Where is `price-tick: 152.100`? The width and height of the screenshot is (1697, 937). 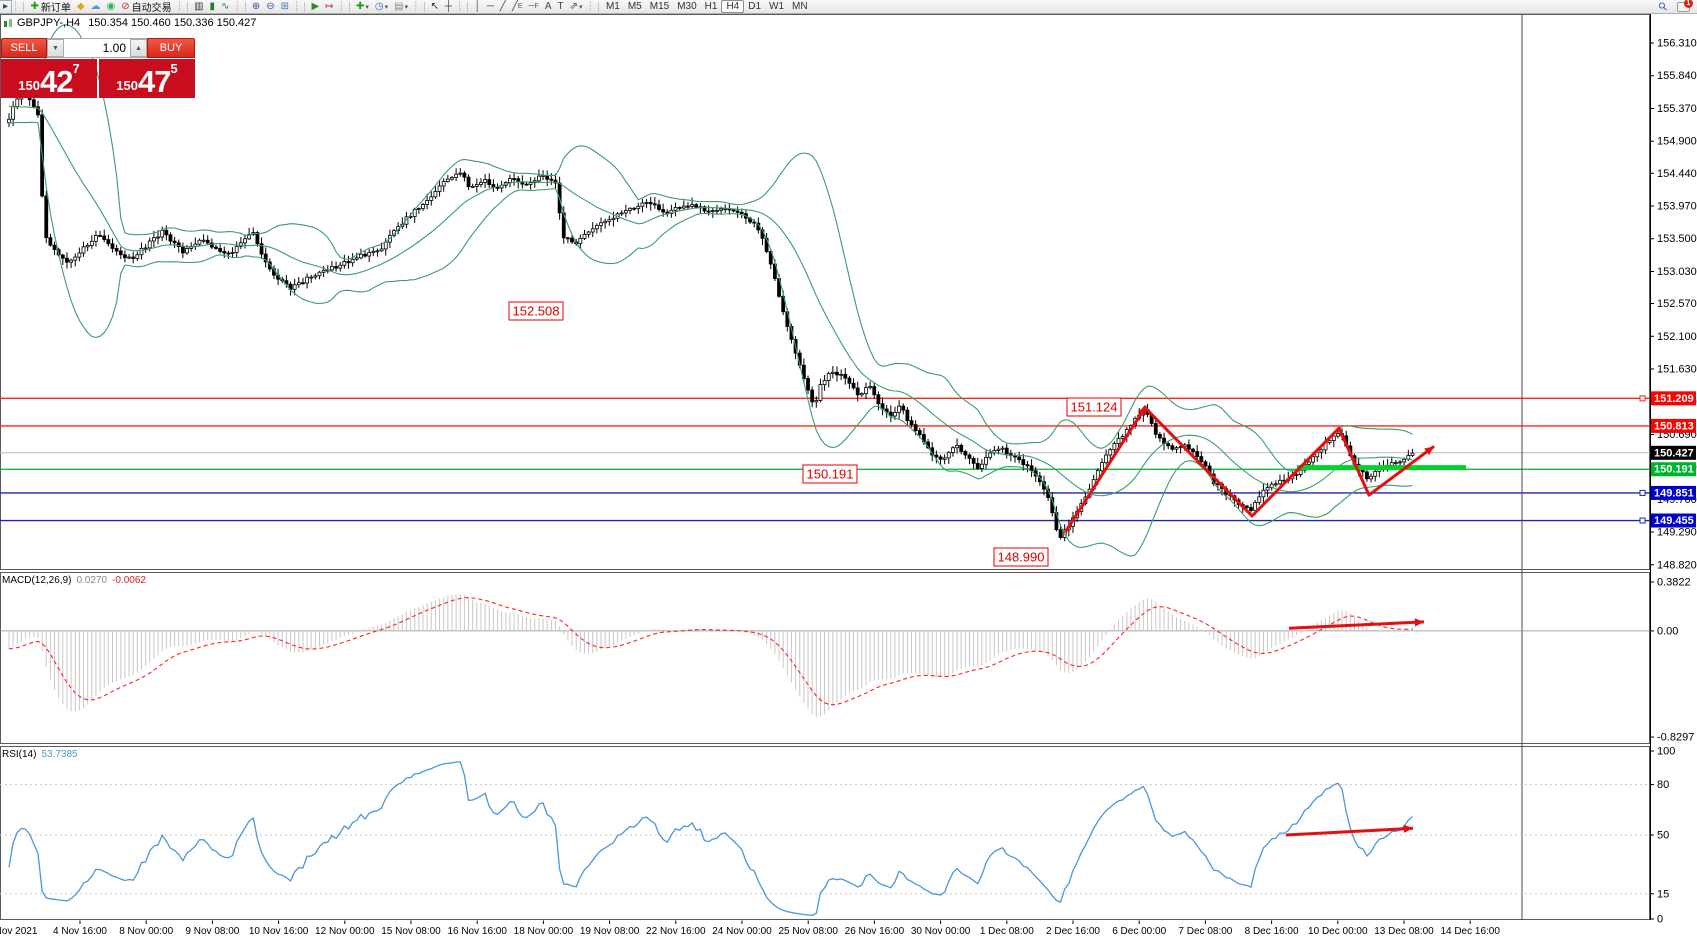 price-tick: 152.100 is located at coordinates (1677, 337).